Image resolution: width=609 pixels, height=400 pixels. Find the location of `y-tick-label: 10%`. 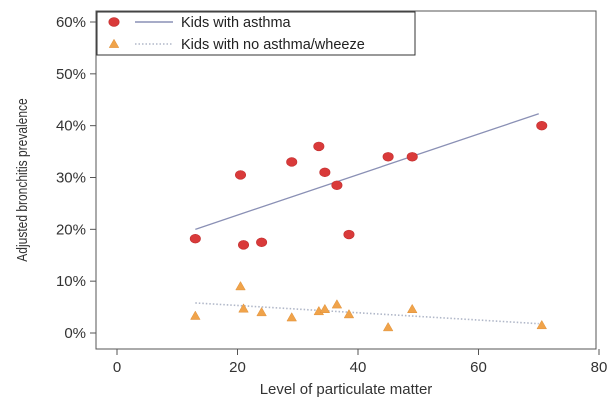

y-tick-label: 10% is located at coordinates (71, 281).